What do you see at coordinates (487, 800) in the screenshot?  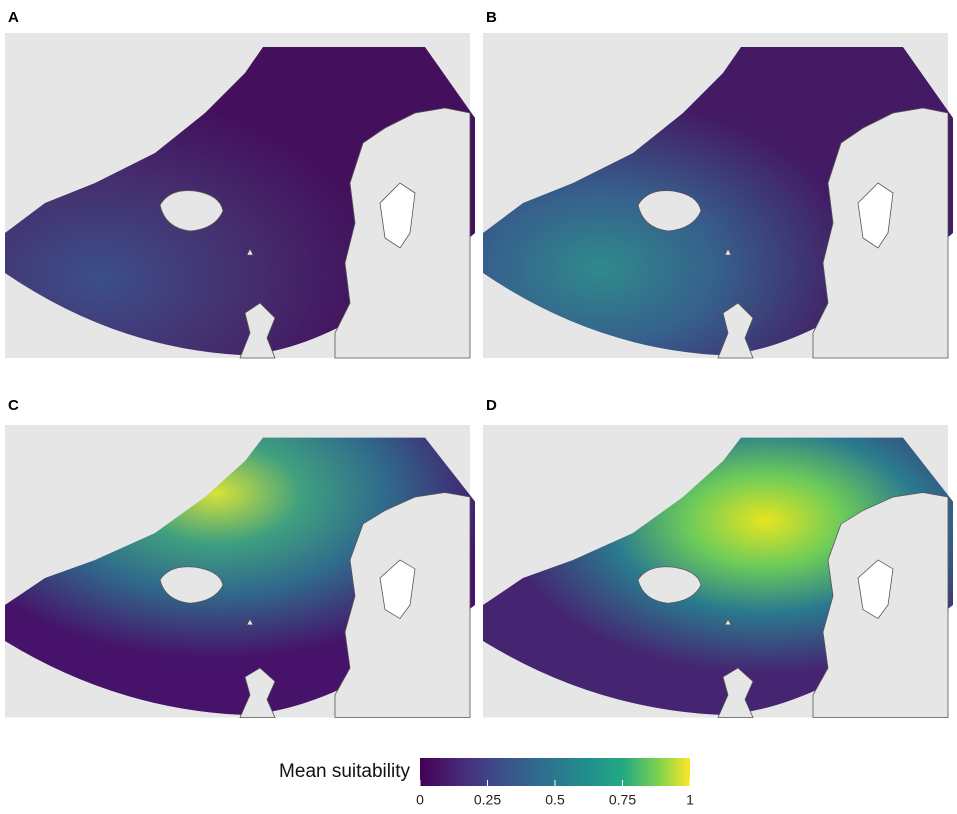 I see `colorbar-tick-label: 0.25` at bounding box center [487, 800].